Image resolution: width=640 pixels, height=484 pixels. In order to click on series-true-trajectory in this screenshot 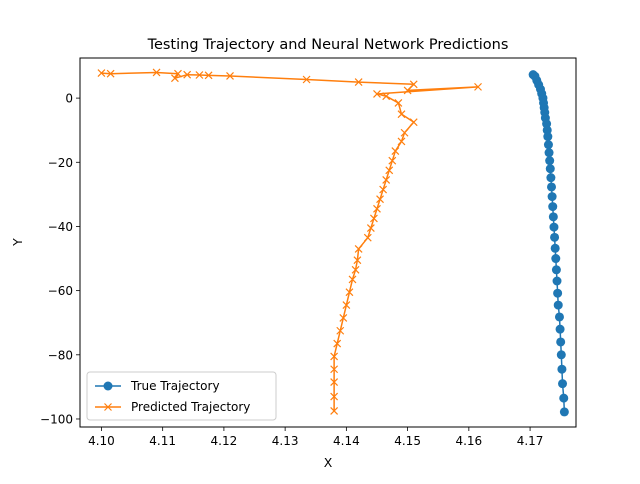, I will do `click(548, 243)`.